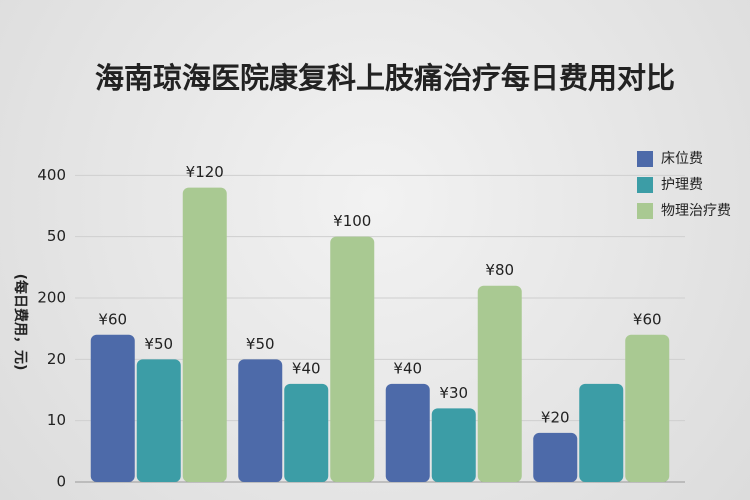 This screenshot has height=500, width=750. Describe the element at coordinates (453, 393) in the screenshot. I see `value-label: ¥30` at that location.